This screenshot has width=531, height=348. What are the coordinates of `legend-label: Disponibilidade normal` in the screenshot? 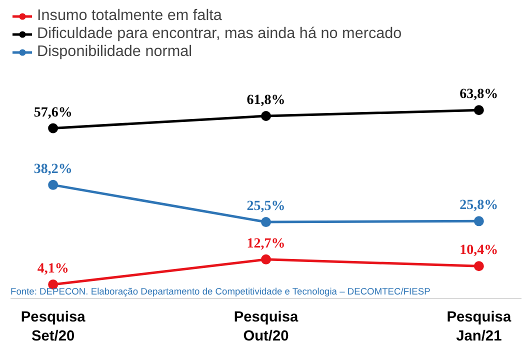 It's located at (114, 52).